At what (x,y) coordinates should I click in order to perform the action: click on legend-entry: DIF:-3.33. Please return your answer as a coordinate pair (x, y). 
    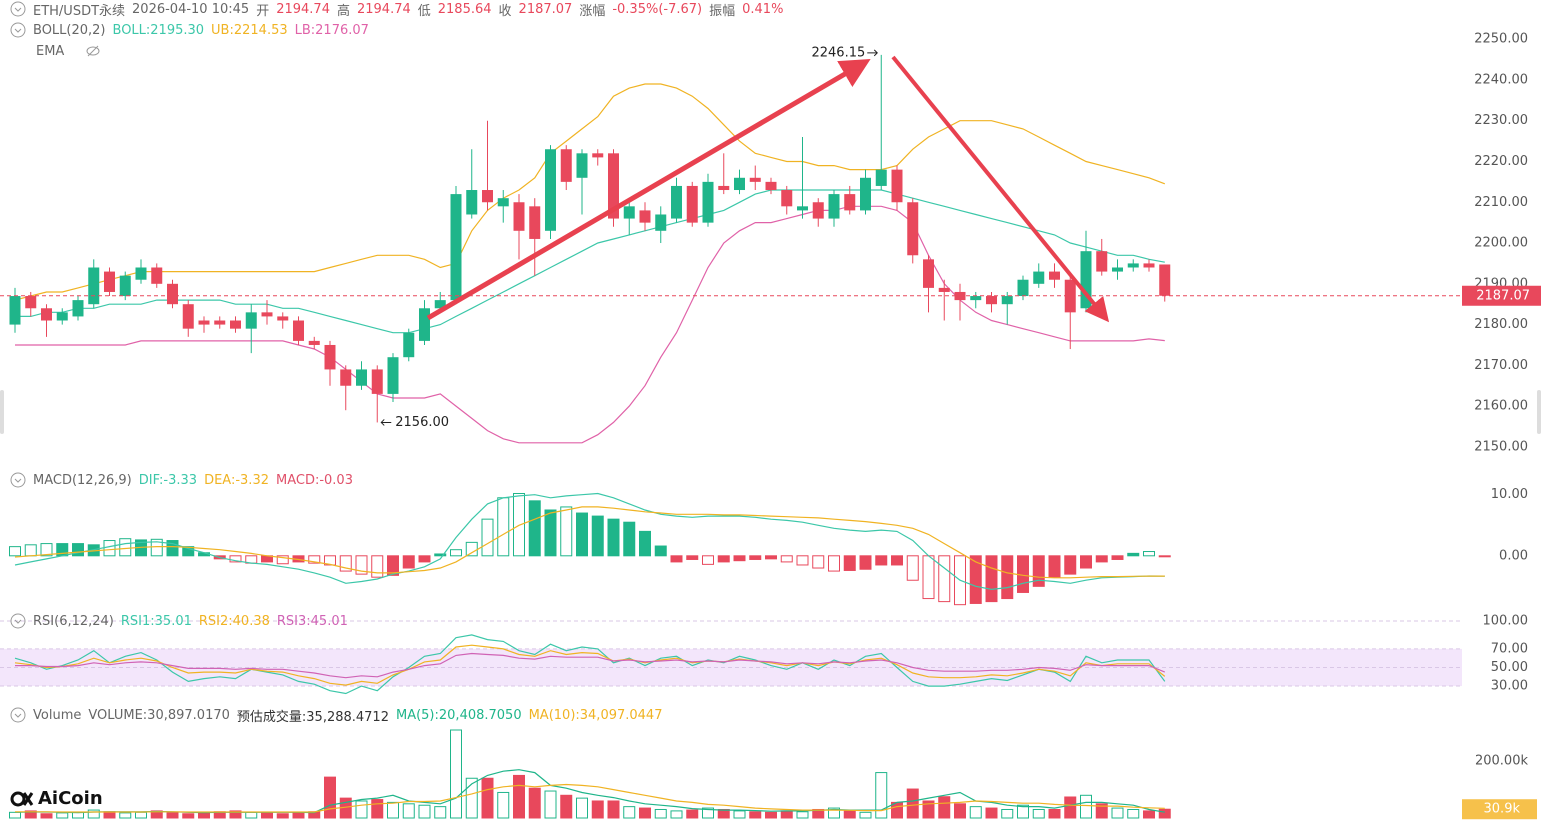
    Looking at the image, I should click on (168, 480).